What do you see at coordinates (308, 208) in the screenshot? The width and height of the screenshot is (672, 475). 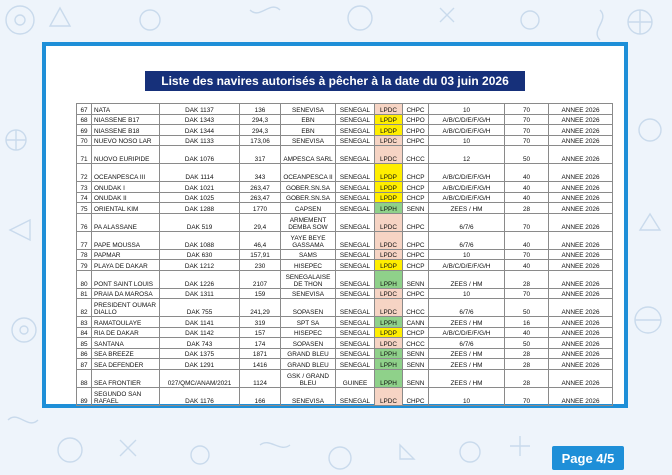 I see `cell-owner: CAPSEN` at bounding box center [308, 208].